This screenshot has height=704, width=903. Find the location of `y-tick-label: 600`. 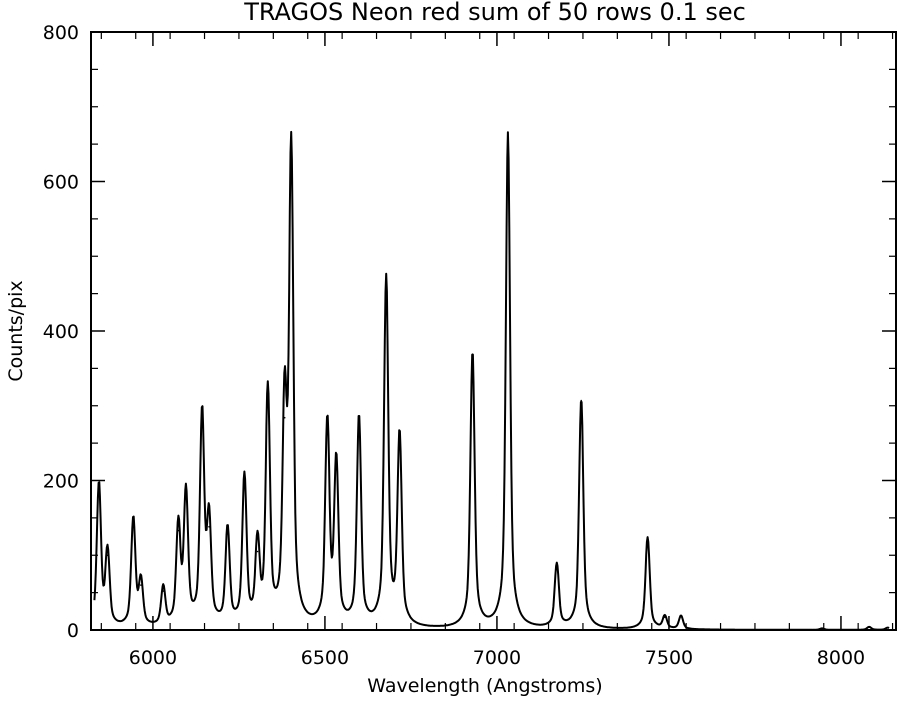

y-tick-label: 600 is located at coordinates (61, 183).